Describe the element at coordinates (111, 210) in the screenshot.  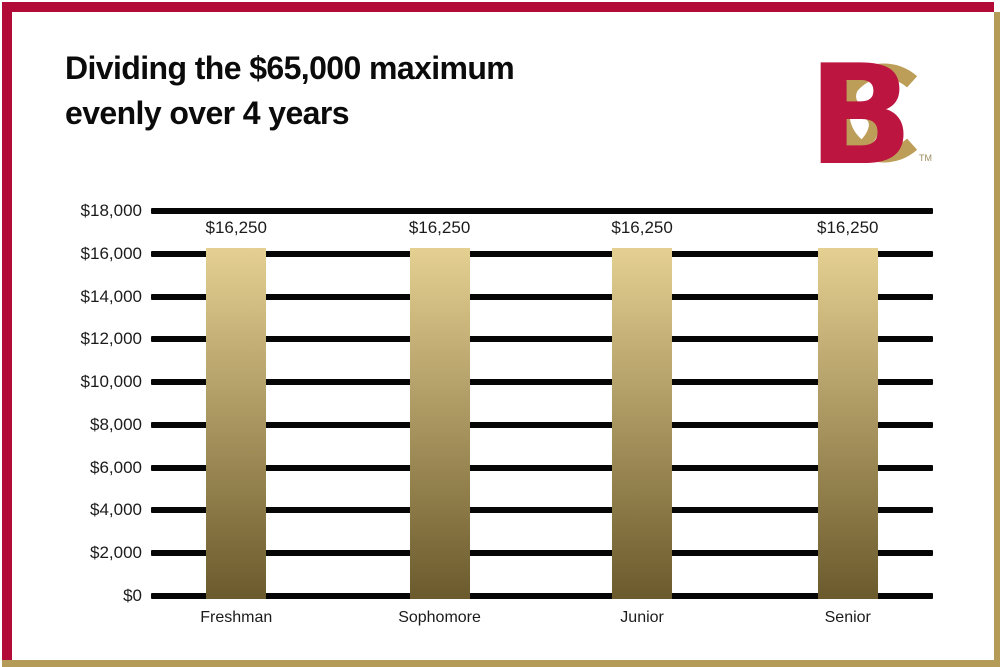
I see `y-axis-tick-label: $18,000` at that location.